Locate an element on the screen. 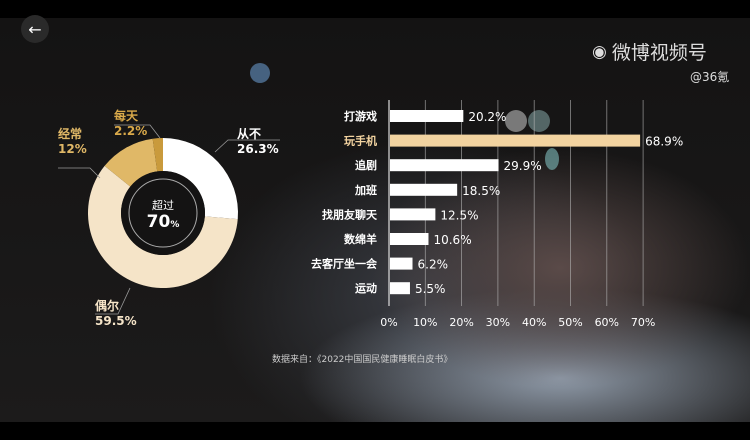 The height and width of the screenshot is (440, 750). account-handle: @36氪 is located at coordinates (710, 77).